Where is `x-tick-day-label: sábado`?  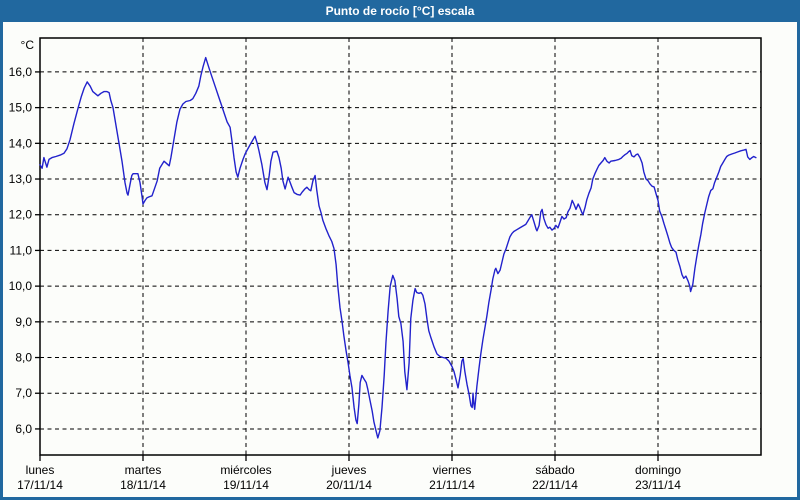 x-tick-day-label: sábado is located at coordinates (555, 470).